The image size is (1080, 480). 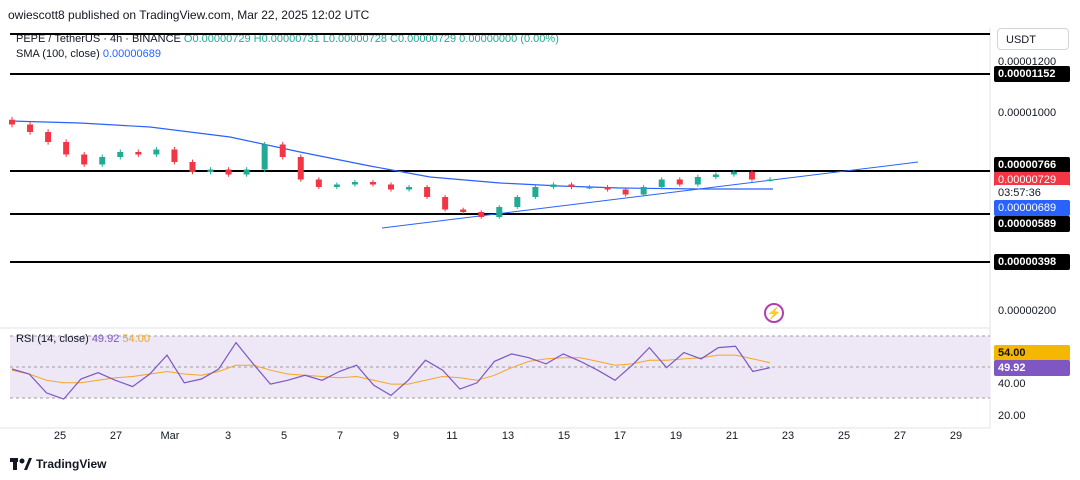 What do you see at coordinates (650, 195) in the screenshot?
I see `ascending-trendline` at bounding box center [650, 195].